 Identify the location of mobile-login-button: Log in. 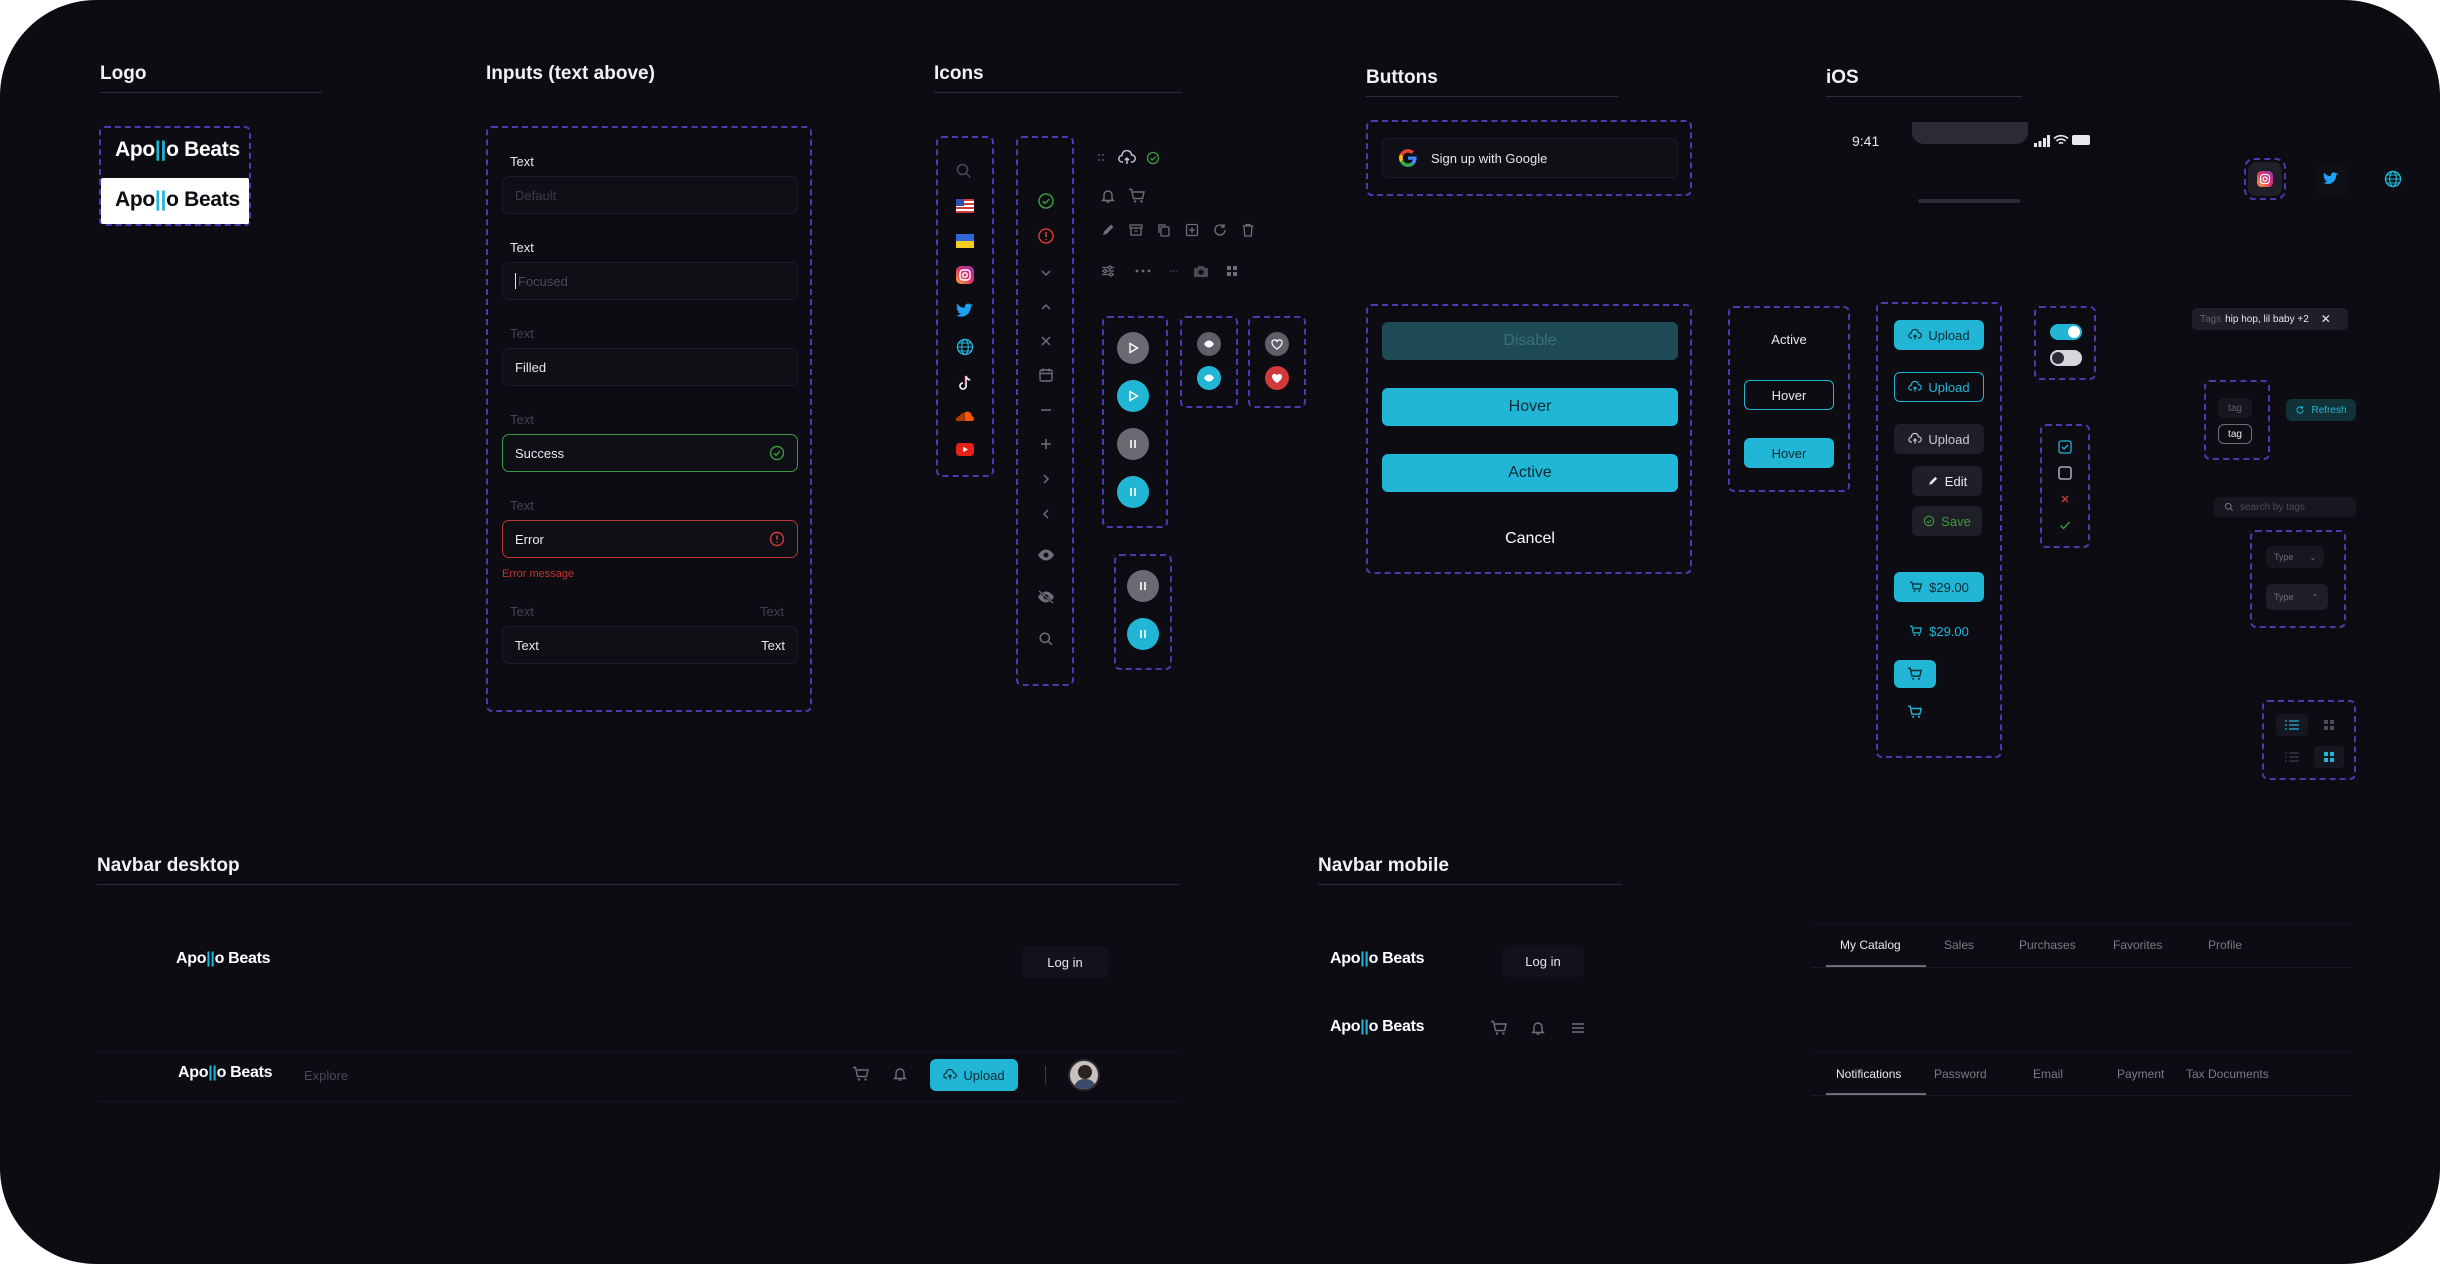
(1543, 961).